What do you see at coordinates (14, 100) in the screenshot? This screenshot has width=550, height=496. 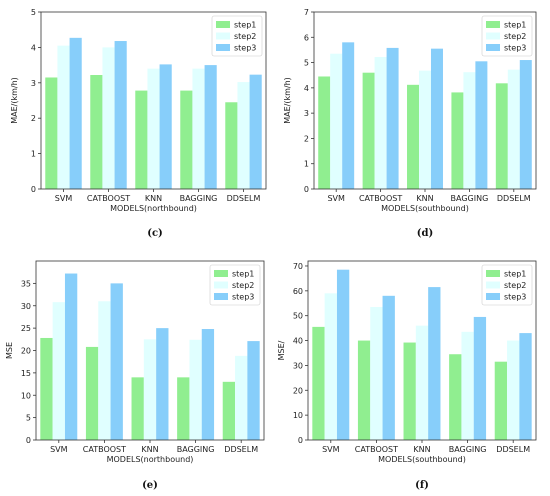 I see `y-axis-label: MAE/(km/h)` at bounding box center [14, 100].